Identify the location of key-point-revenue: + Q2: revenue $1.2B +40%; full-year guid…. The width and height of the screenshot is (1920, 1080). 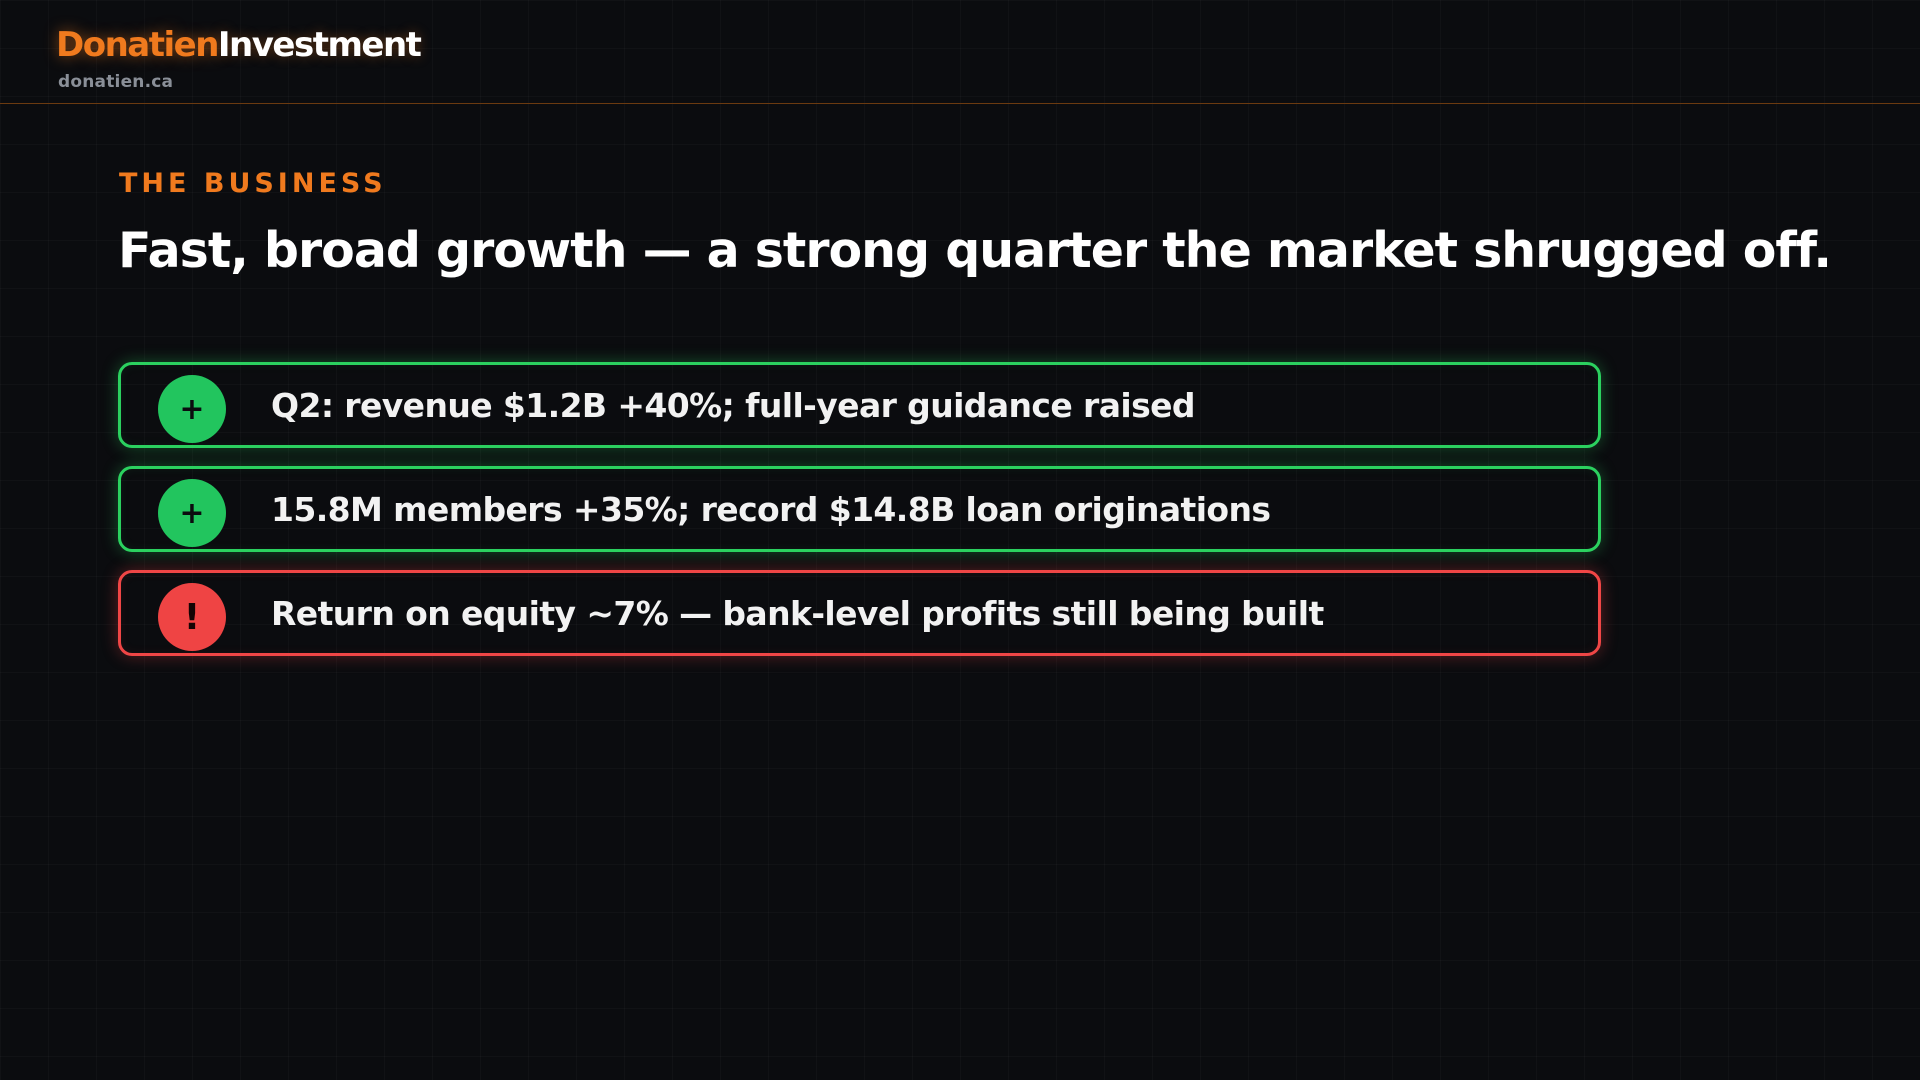
(859, 405).